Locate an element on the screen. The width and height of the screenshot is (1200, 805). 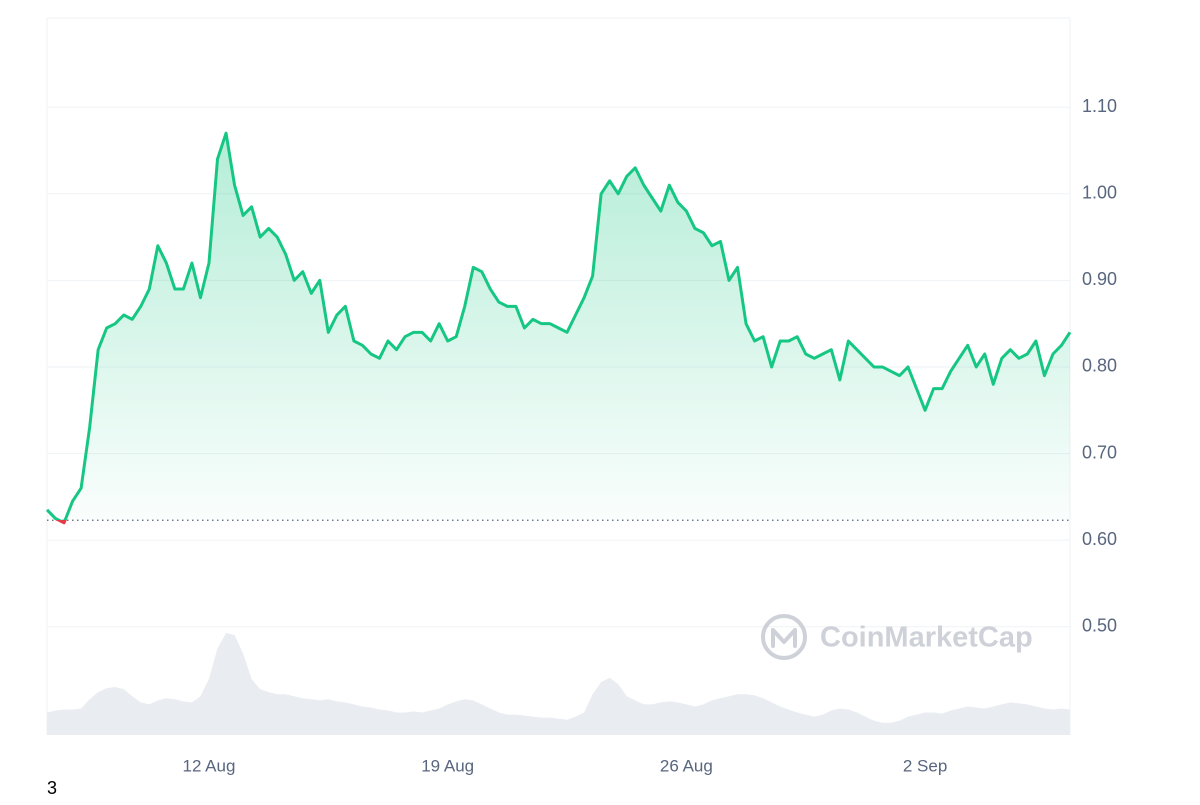
footnote: 3 is located at coordinates (52, 788).